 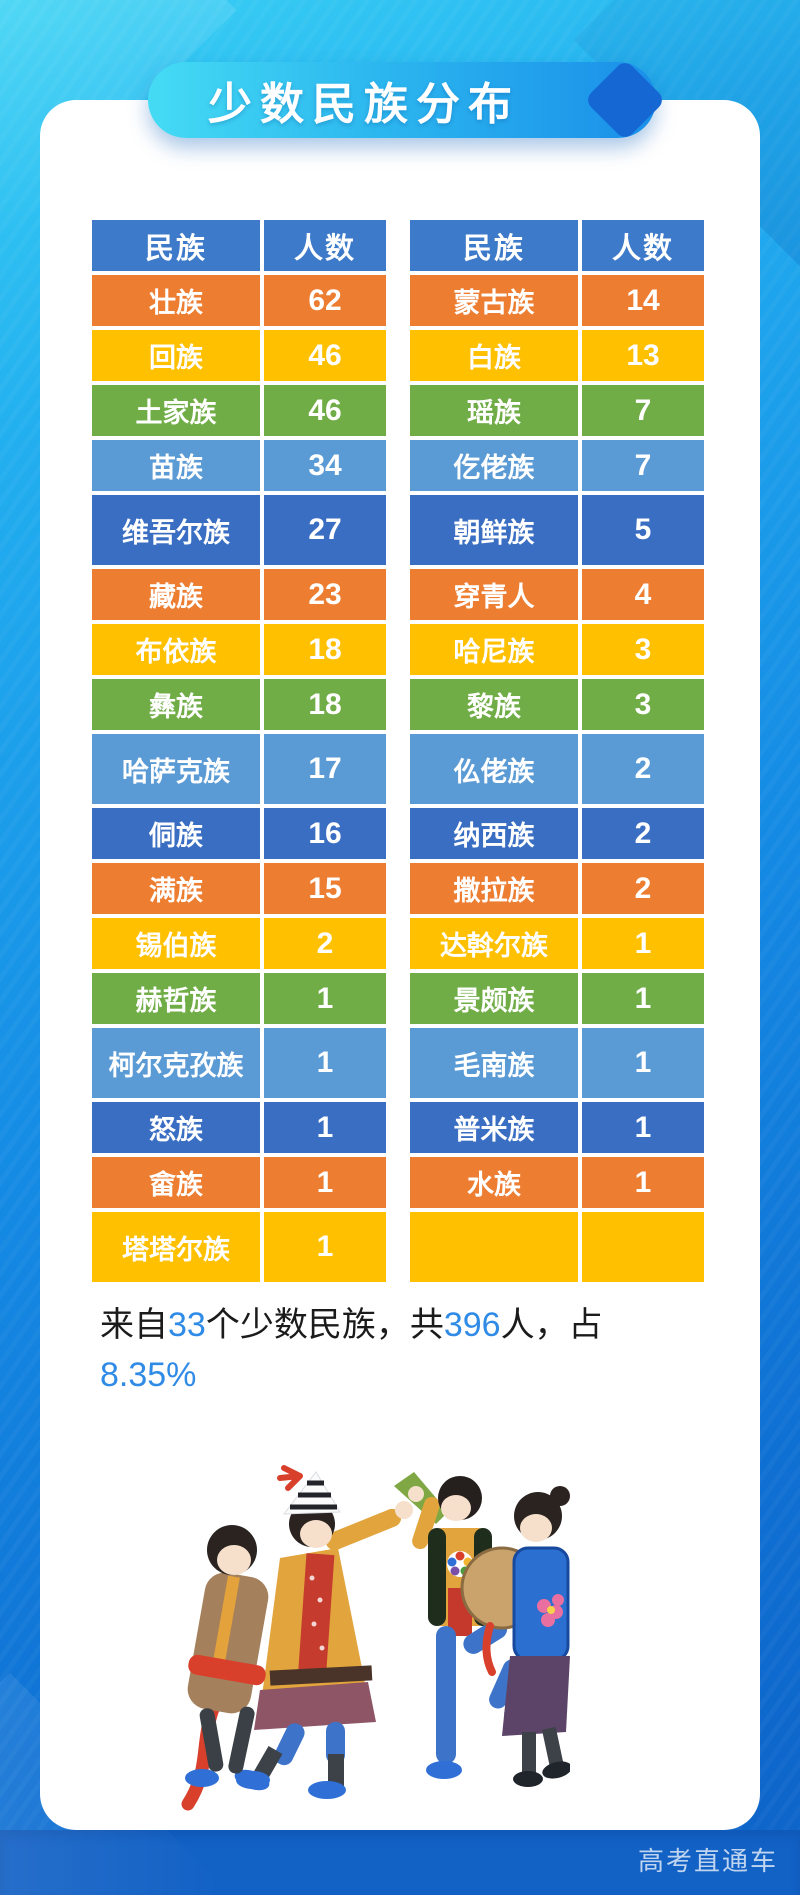 What do you see at coordinates (176, 833) in the screenshot?
I see `ethnicity-cell: 侗族` at bounding box center [176, 833].